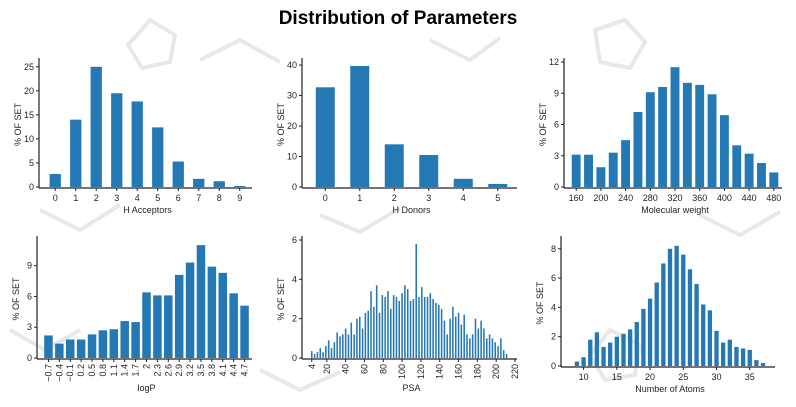  What do you see at coordinates (29, 115) in the screenshot?
I see `y-tick-label: 15` at bounding box center [29, 115].